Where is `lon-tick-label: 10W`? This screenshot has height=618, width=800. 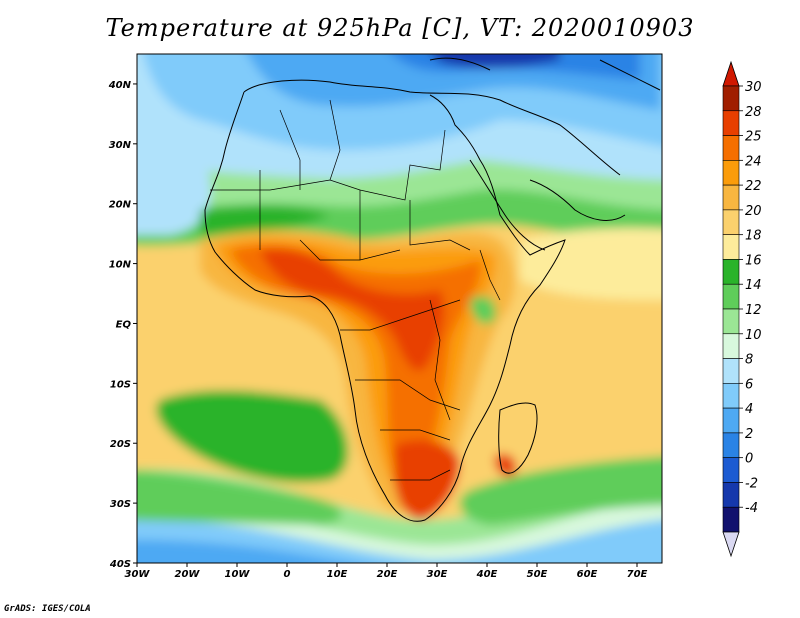
lon-tick-label: 10W is located at coordinates (238, 574).